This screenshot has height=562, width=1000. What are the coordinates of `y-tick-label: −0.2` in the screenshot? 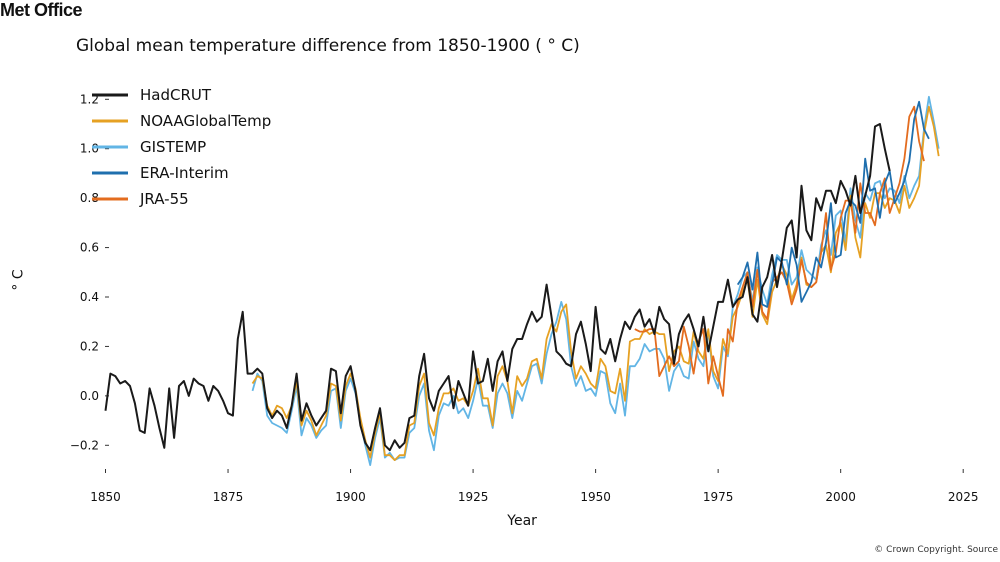 It's located at (84, 445).